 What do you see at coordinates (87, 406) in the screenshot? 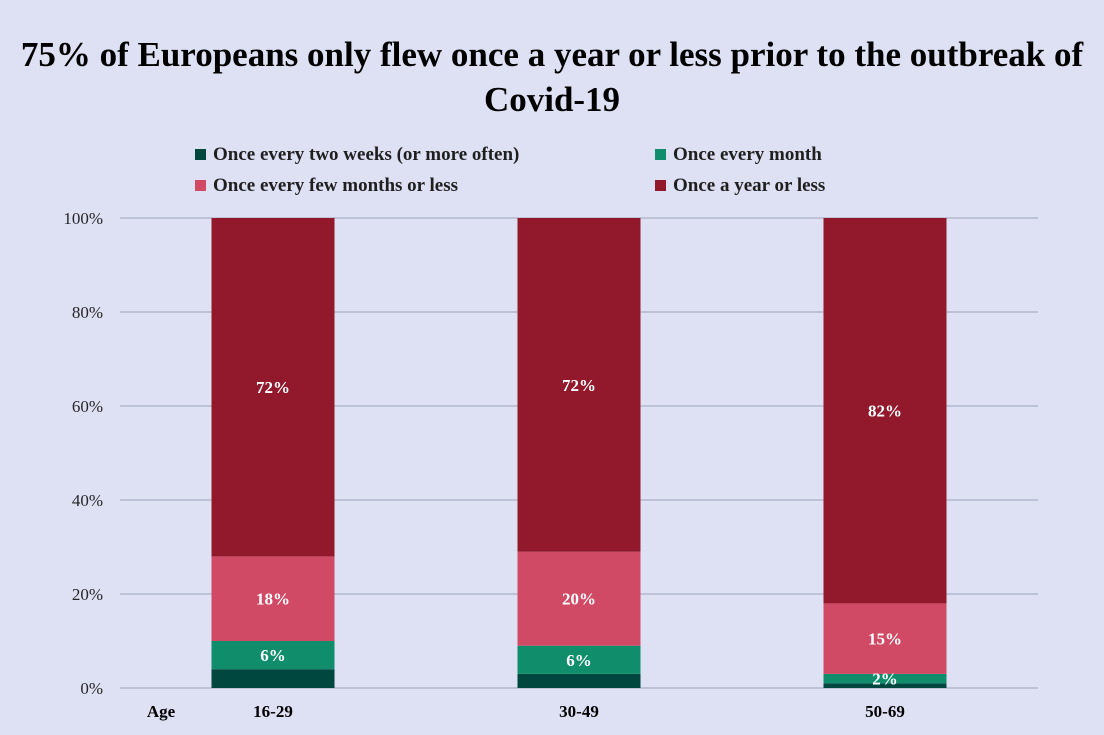
I see `y-tick-label-60: 60%` at bounding box center [87, 406].